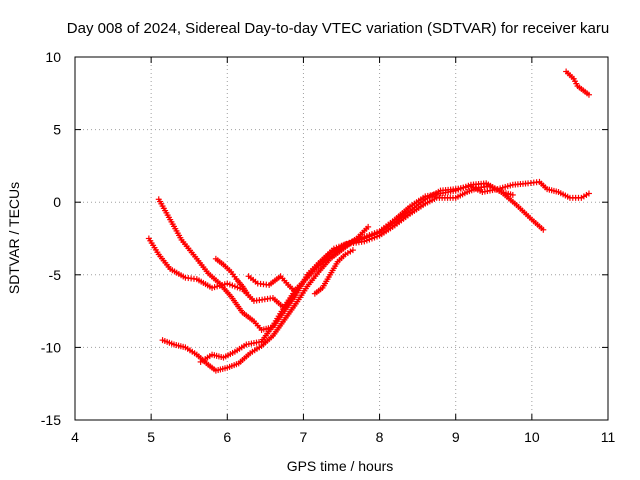 This screenshot has height=480, width=640. I want to click on x-tick-label: 8, so click(380, 437).